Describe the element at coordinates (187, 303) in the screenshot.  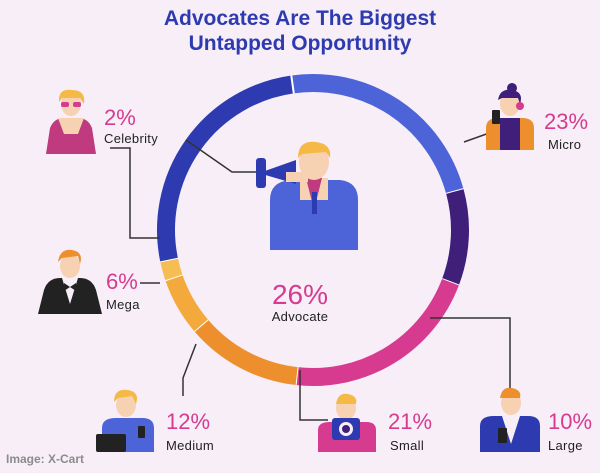
I see `donut-slice-mega` at that location.